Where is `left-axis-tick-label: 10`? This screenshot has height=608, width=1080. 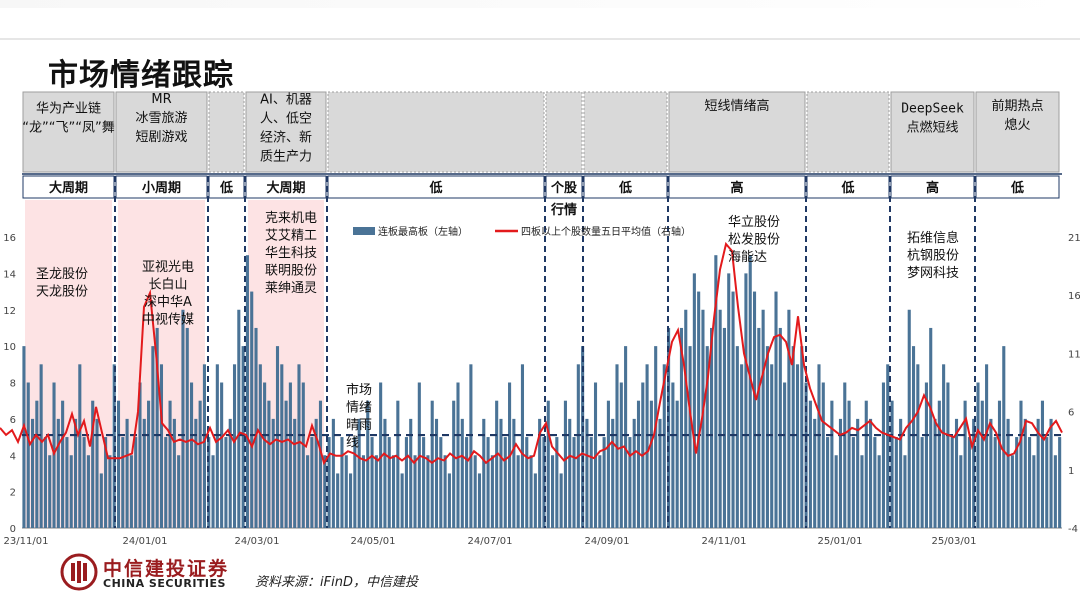
left-axis-tick-label: 10 is located at coordinates (9, 347).